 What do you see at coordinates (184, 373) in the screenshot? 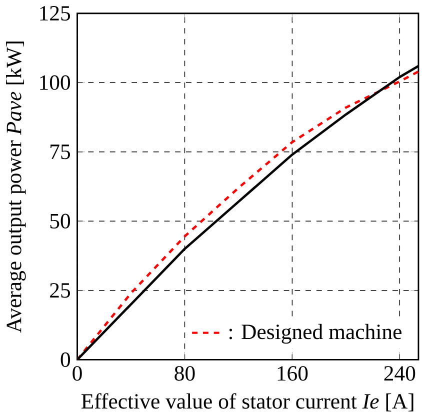
I see `x-tick-label: 80` at bounding box center [184, 373].